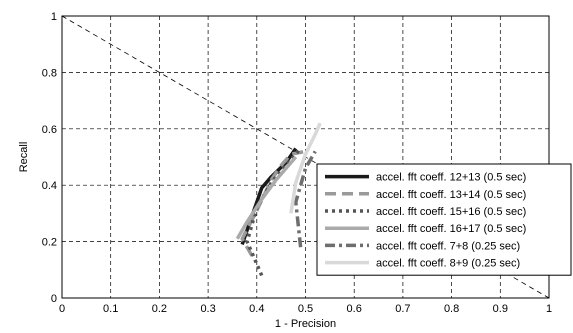  What do you see at coordinates (500, 309) in the screenshot?
I see `x-tick-label: 0.9` at bounding box center [500, 309].